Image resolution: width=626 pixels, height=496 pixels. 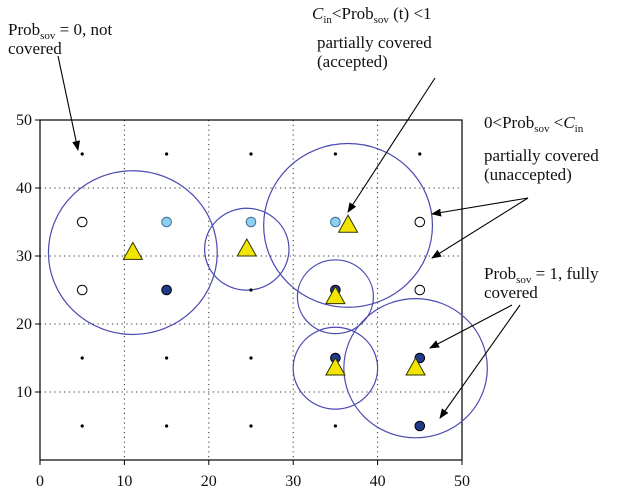 I want to click on annotation-fully-covered: Probsov = 1, fully covered, so click(x=541, y=283).